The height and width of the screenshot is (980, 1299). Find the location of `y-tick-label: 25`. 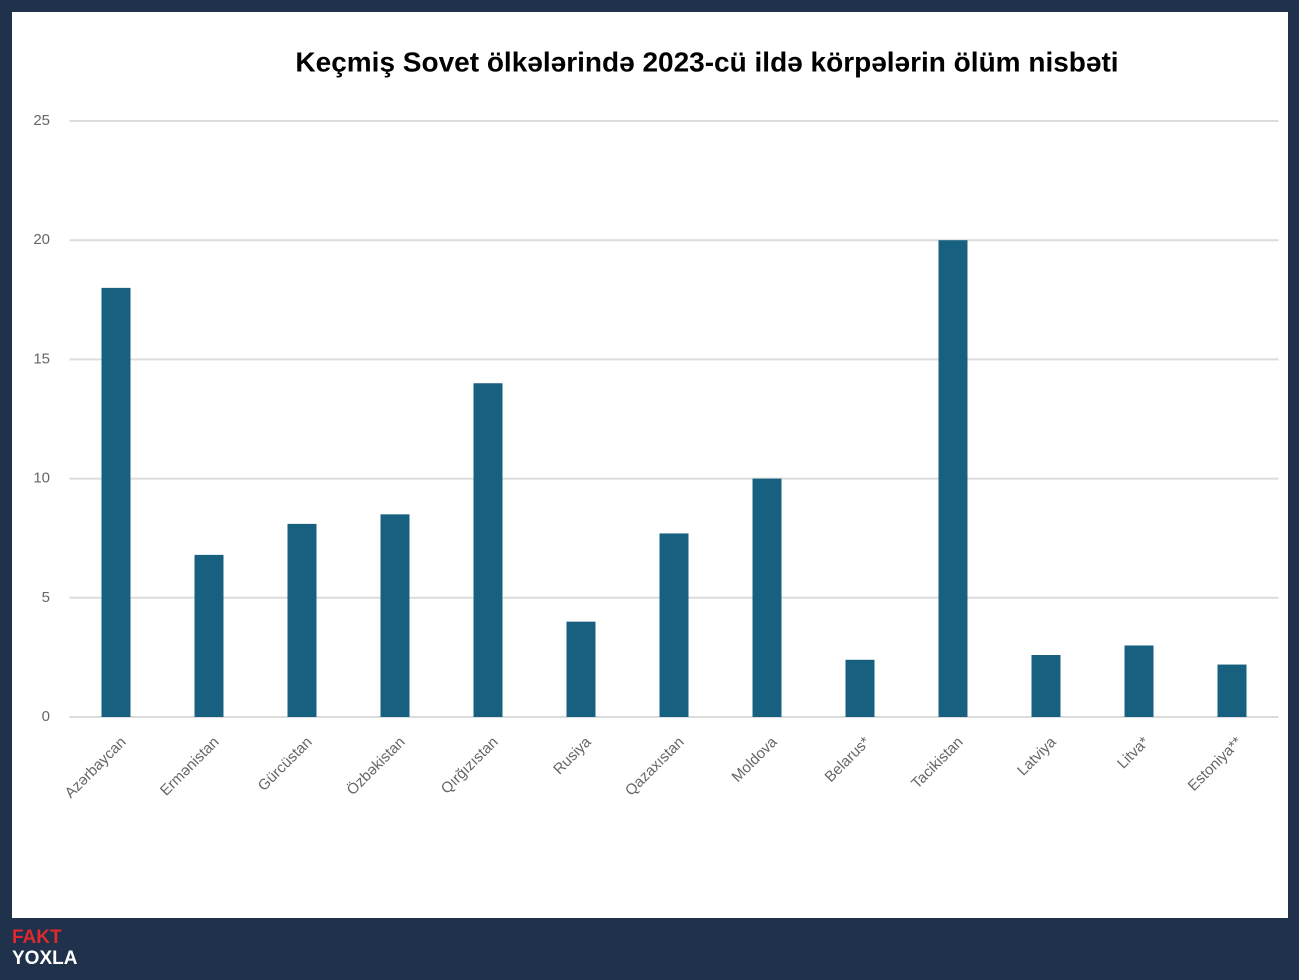

y-tick-label: 25 is located at coordinates (41, 120).